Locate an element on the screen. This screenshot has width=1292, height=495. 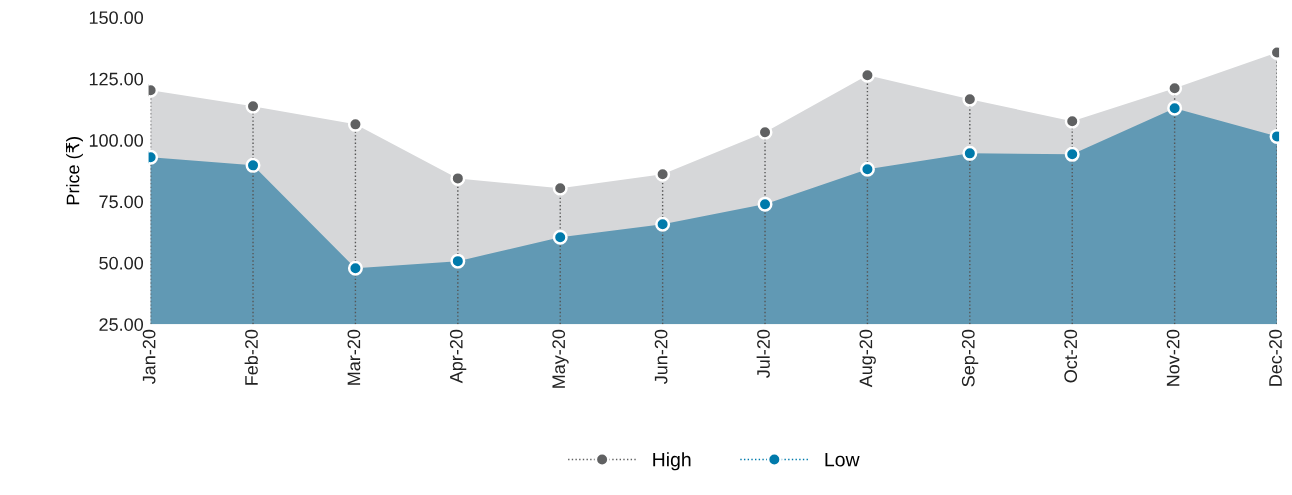
legend-label: Low is located at coordinates (842, 459).